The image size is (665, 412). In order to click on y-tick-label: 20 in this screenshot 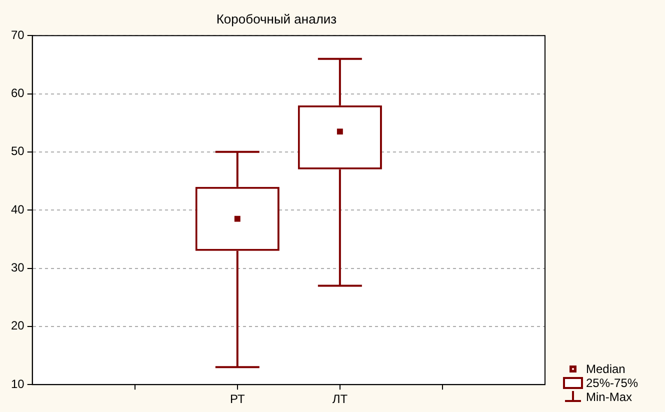, I will do `click(17, 325)`.